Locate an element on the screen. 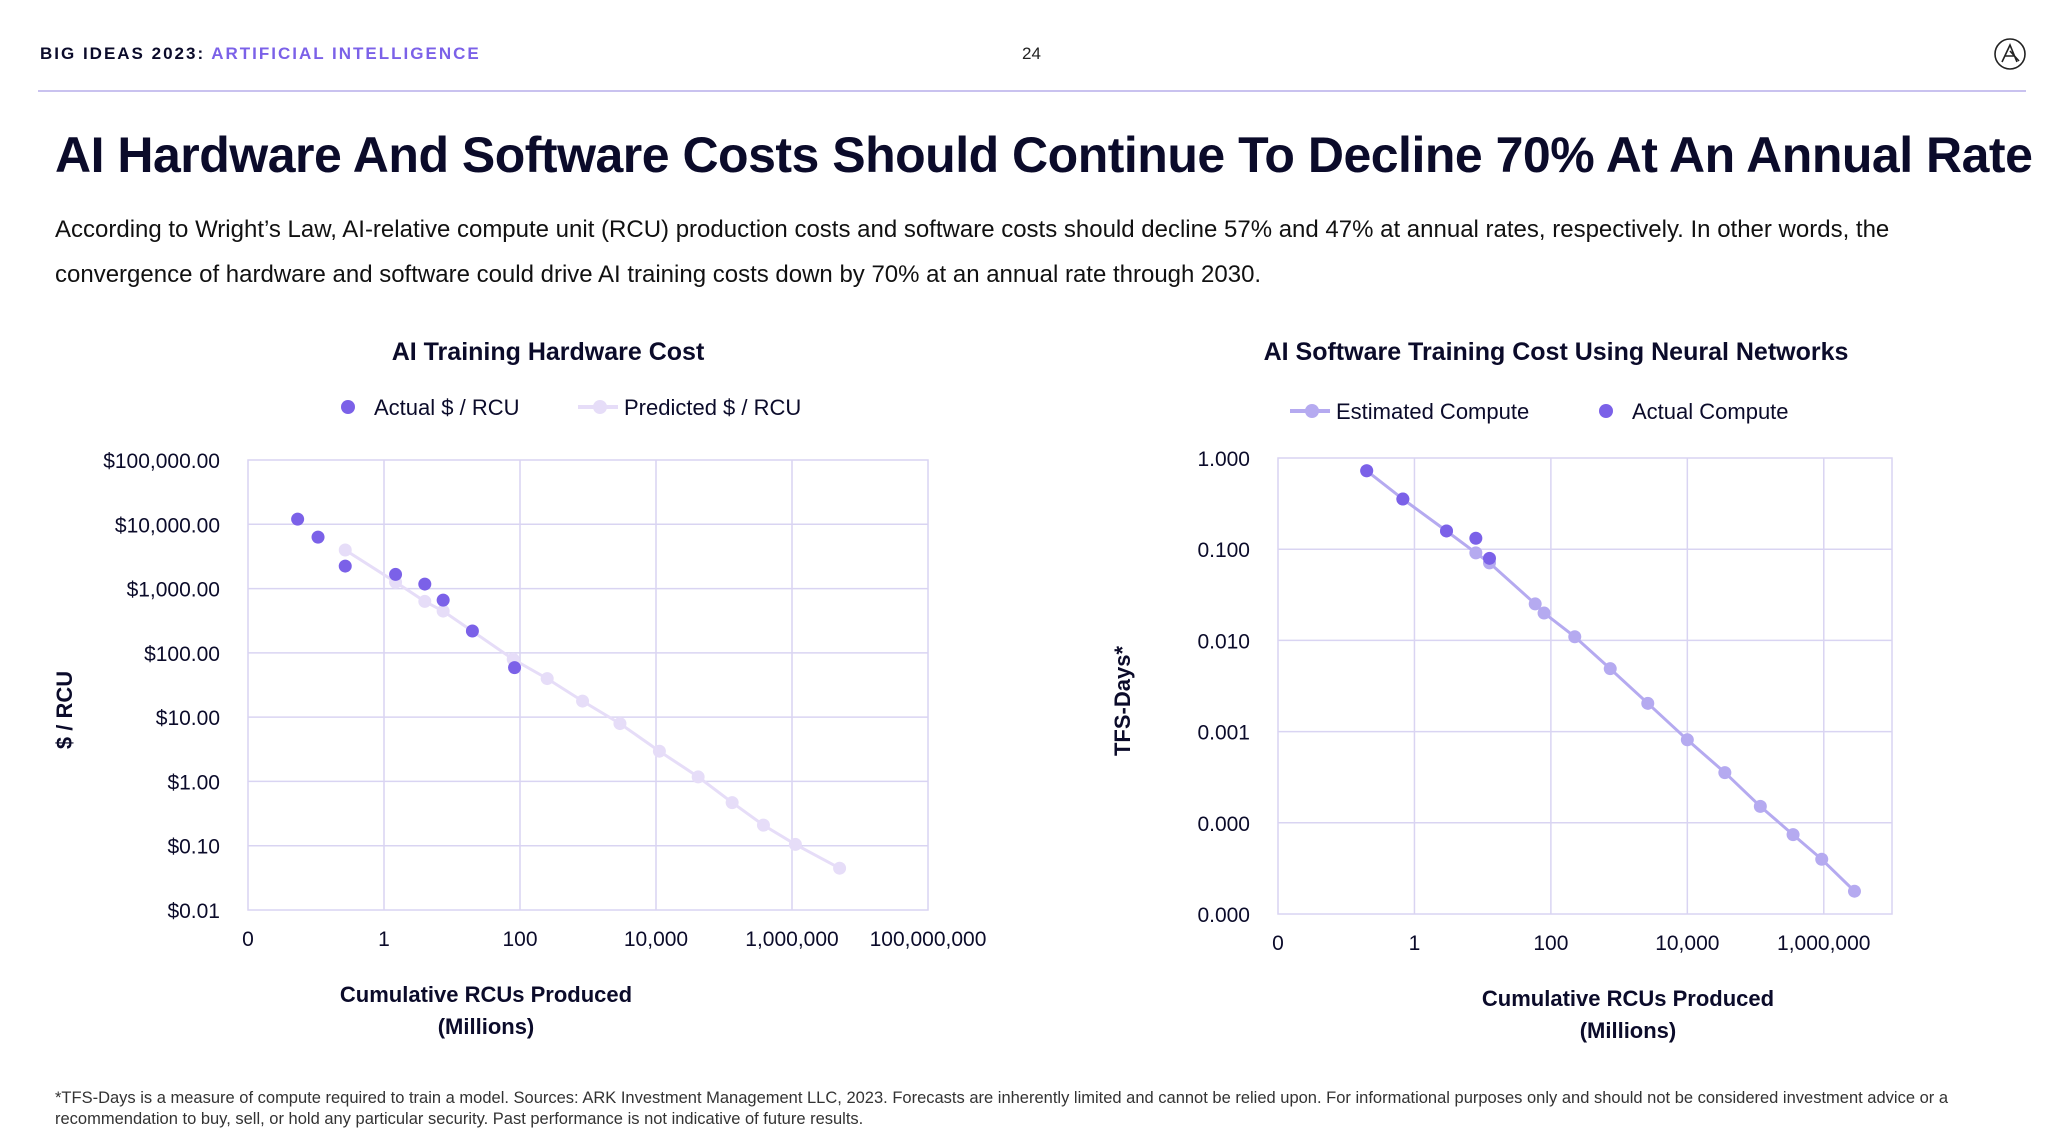 Image resolution: width=2048 pixels, height=1138 pixels. y-tick-label: $0.10 is located at coordinates (193, 847).